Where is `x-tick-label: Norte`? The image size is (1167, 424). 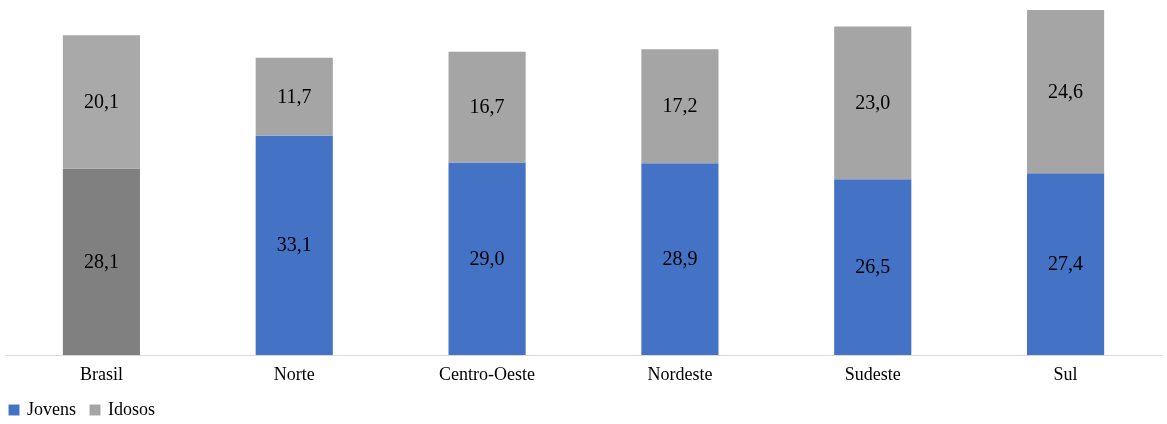 x-tick-label: Norte is located at coordinates (294, 373).